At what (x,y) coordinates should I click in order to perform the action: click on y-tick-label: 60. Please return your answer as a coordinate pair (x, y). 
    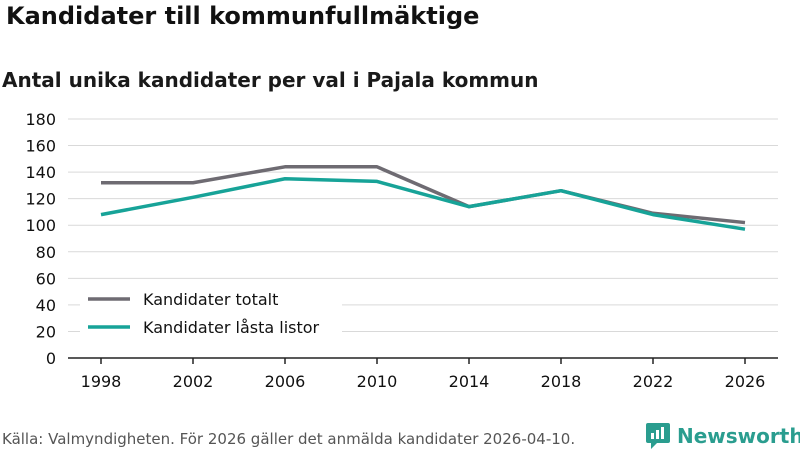
    Looking at the image, I should click on (46, 278).